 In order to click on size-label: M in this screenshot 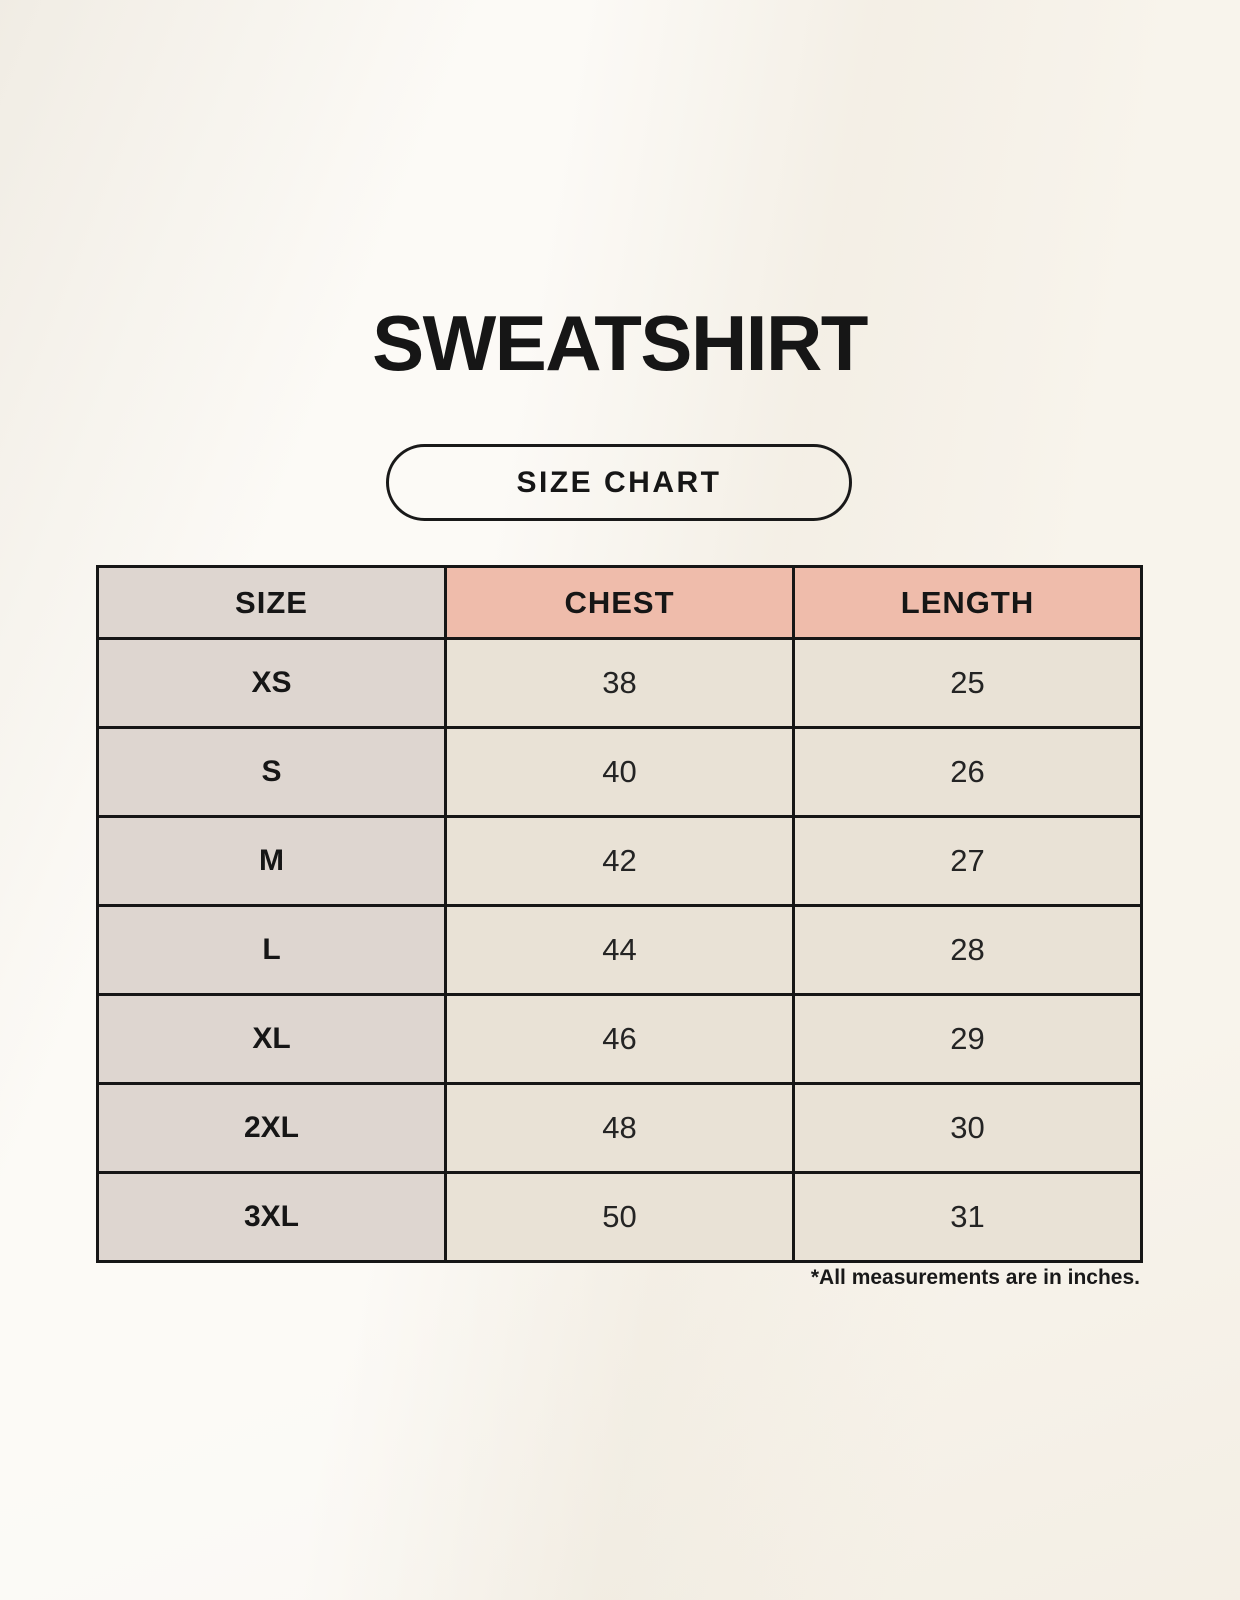, I will do `click(271, 861)`.